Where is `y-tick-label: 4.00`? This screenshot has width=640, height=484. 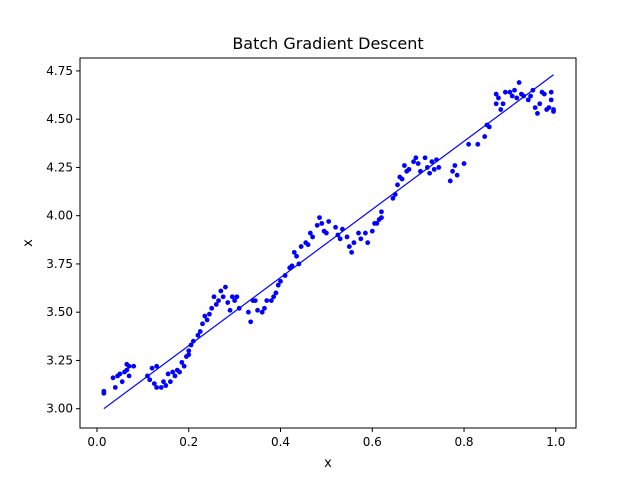 y-tick-label: 4.00 is located at coordinates (59, 216).